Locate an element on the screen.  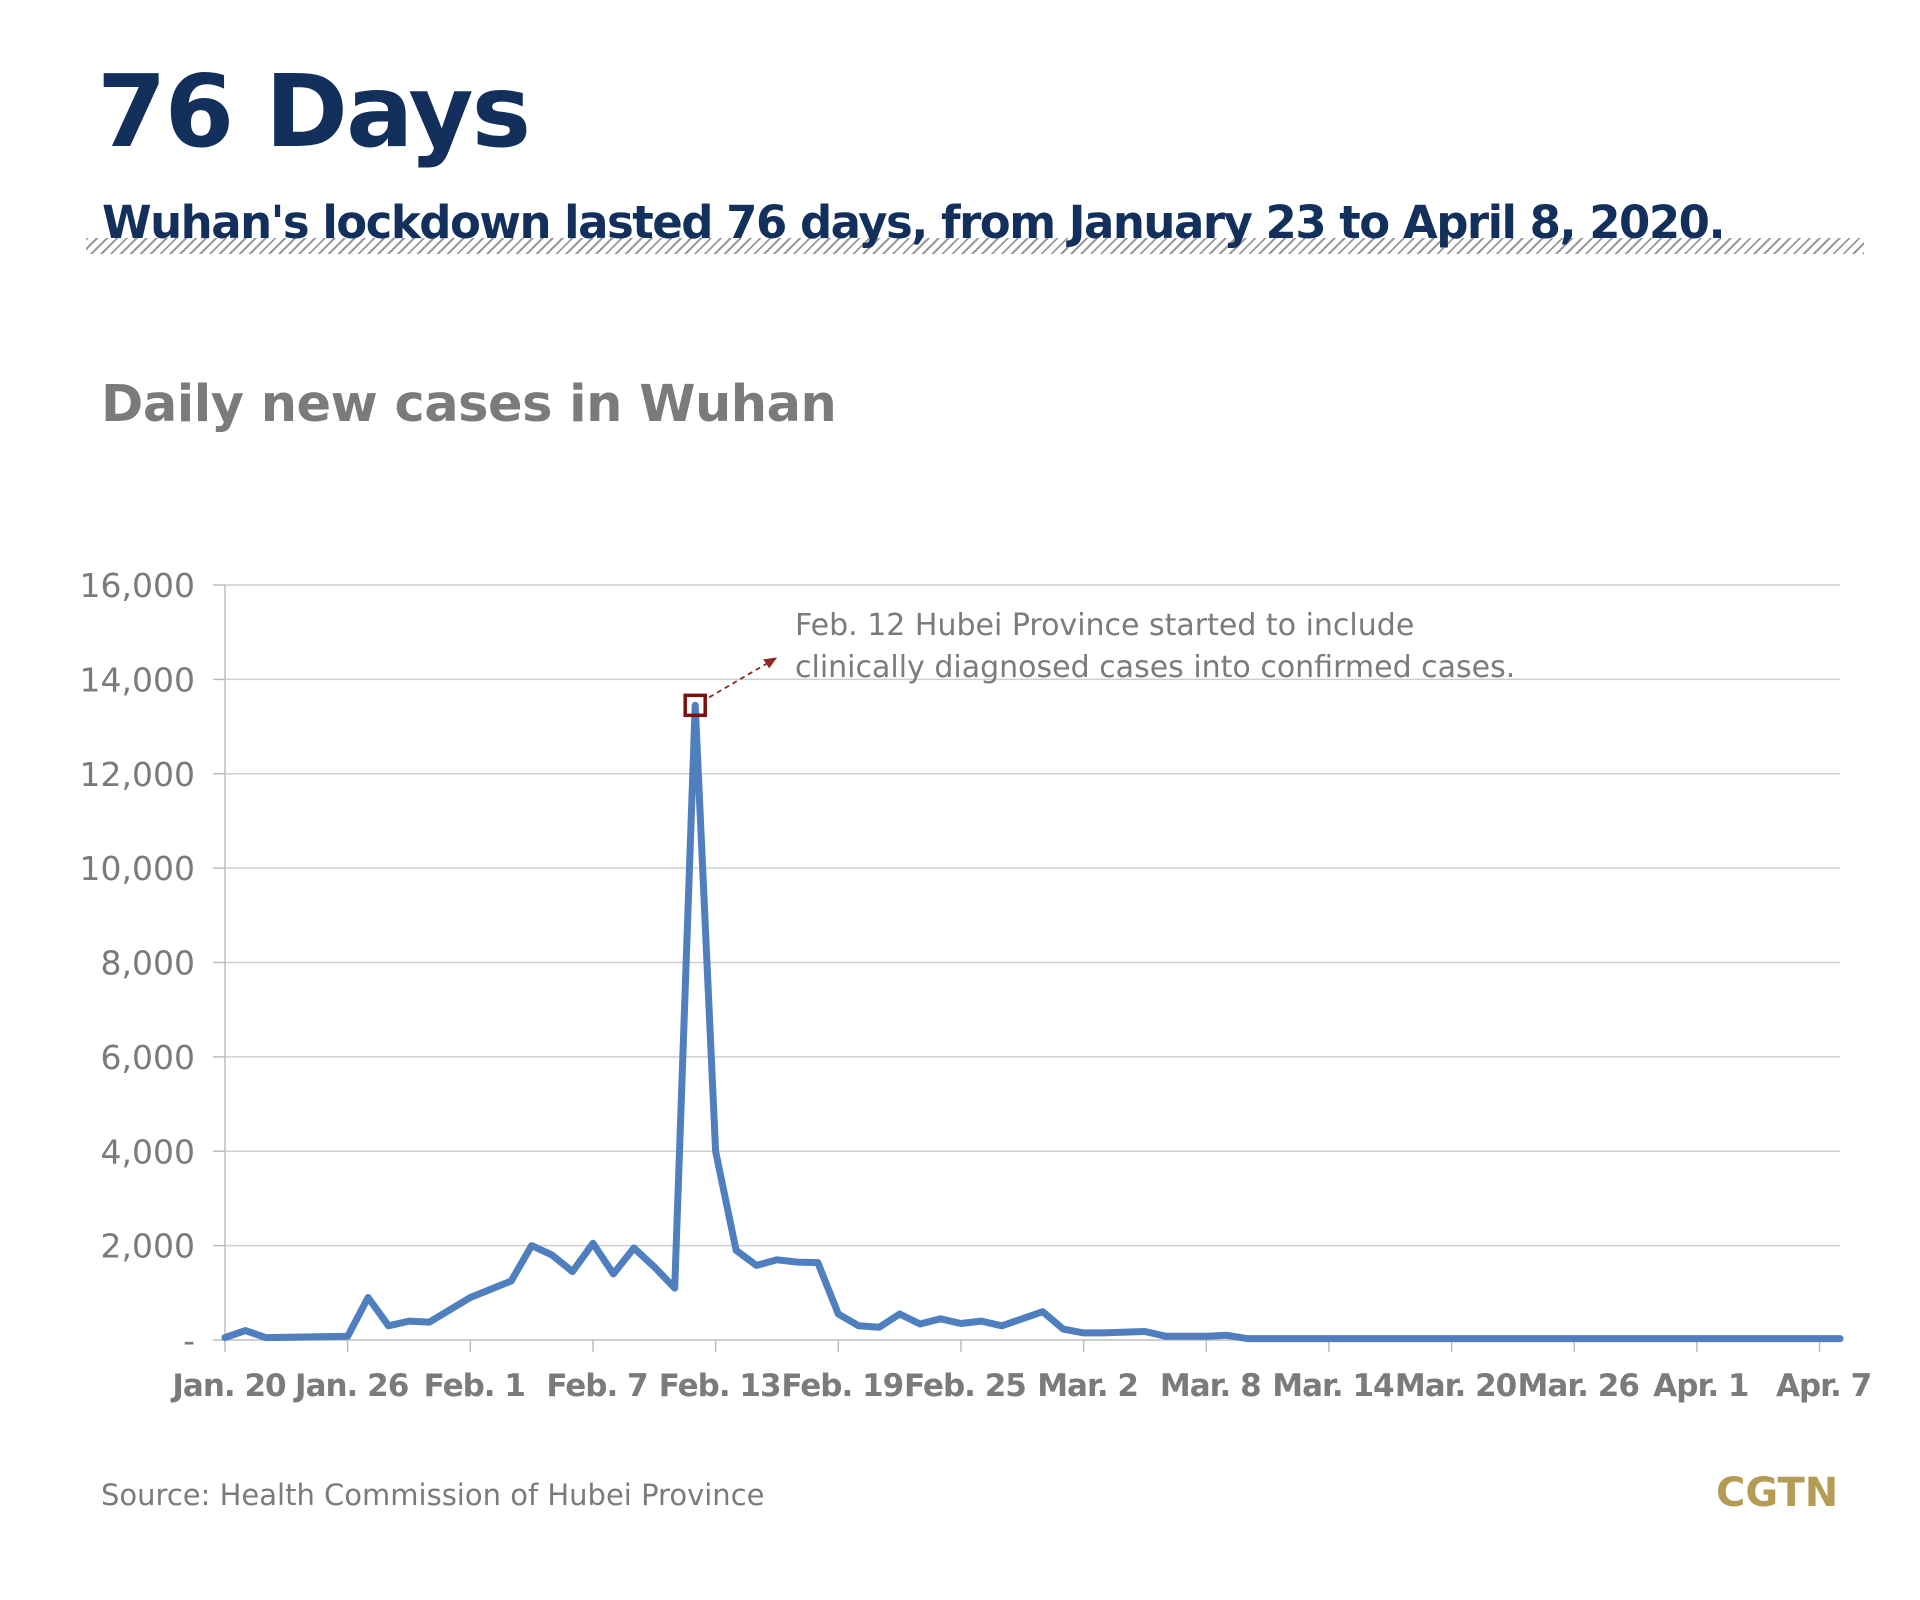
x-tick-label: Feb. 7 is located at coordinates (596, 1386).